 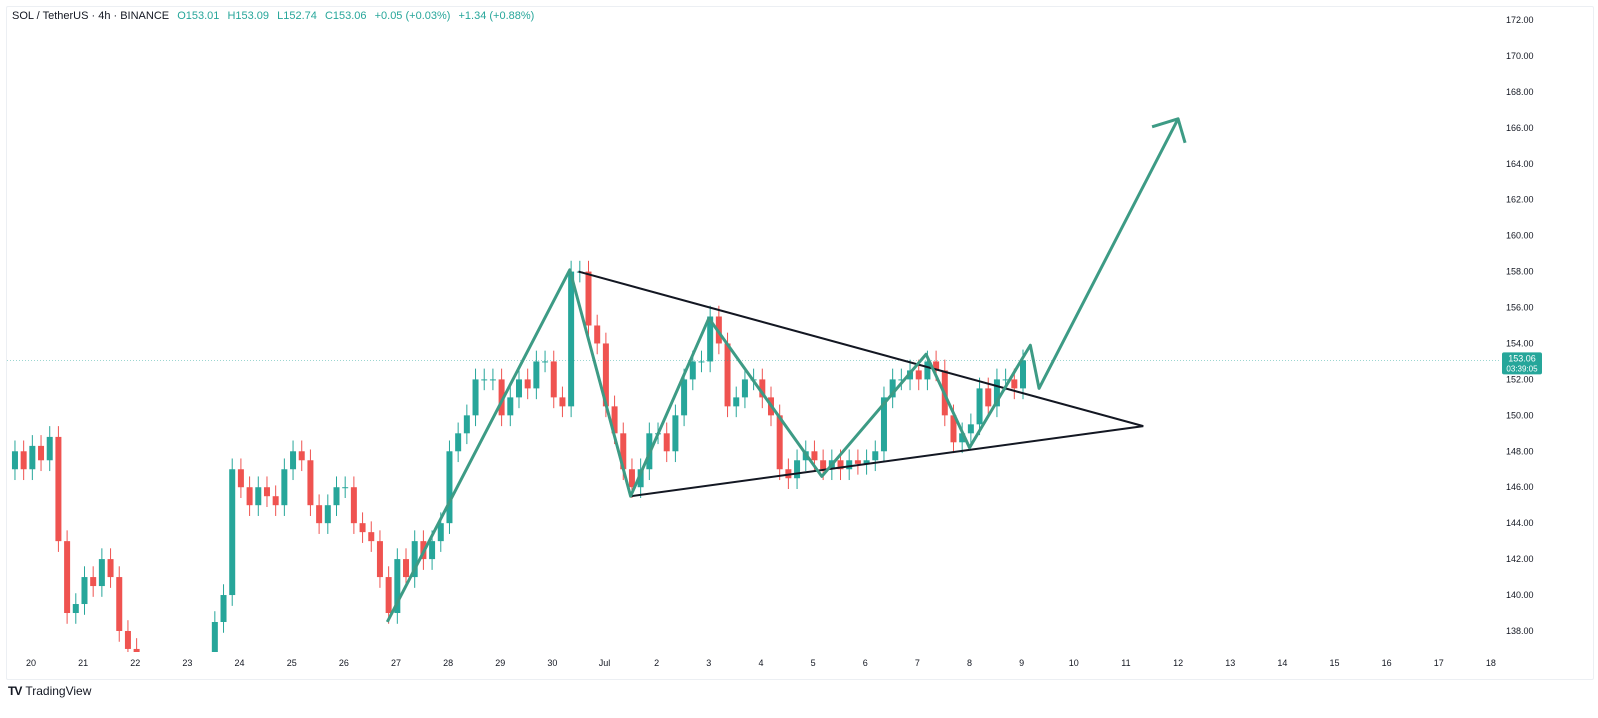 What do you see at coordinates (1520, 236) in the screenshot?
I see `y-tick-label: 160.00` at bounding box center [1520, 236].